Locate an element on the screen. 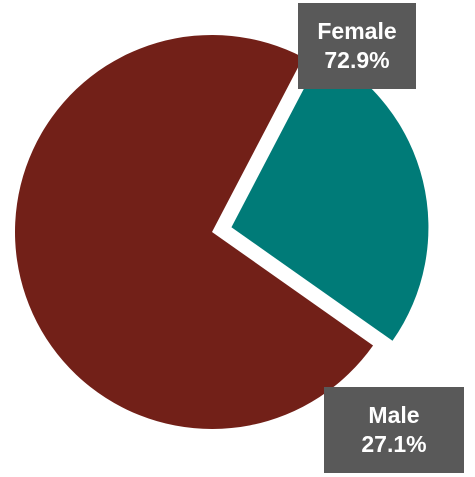 Image resolution: width=475 pixels, height=477 pixels. data-label-female: Female 72.9% is located at coordinates (357, 46).